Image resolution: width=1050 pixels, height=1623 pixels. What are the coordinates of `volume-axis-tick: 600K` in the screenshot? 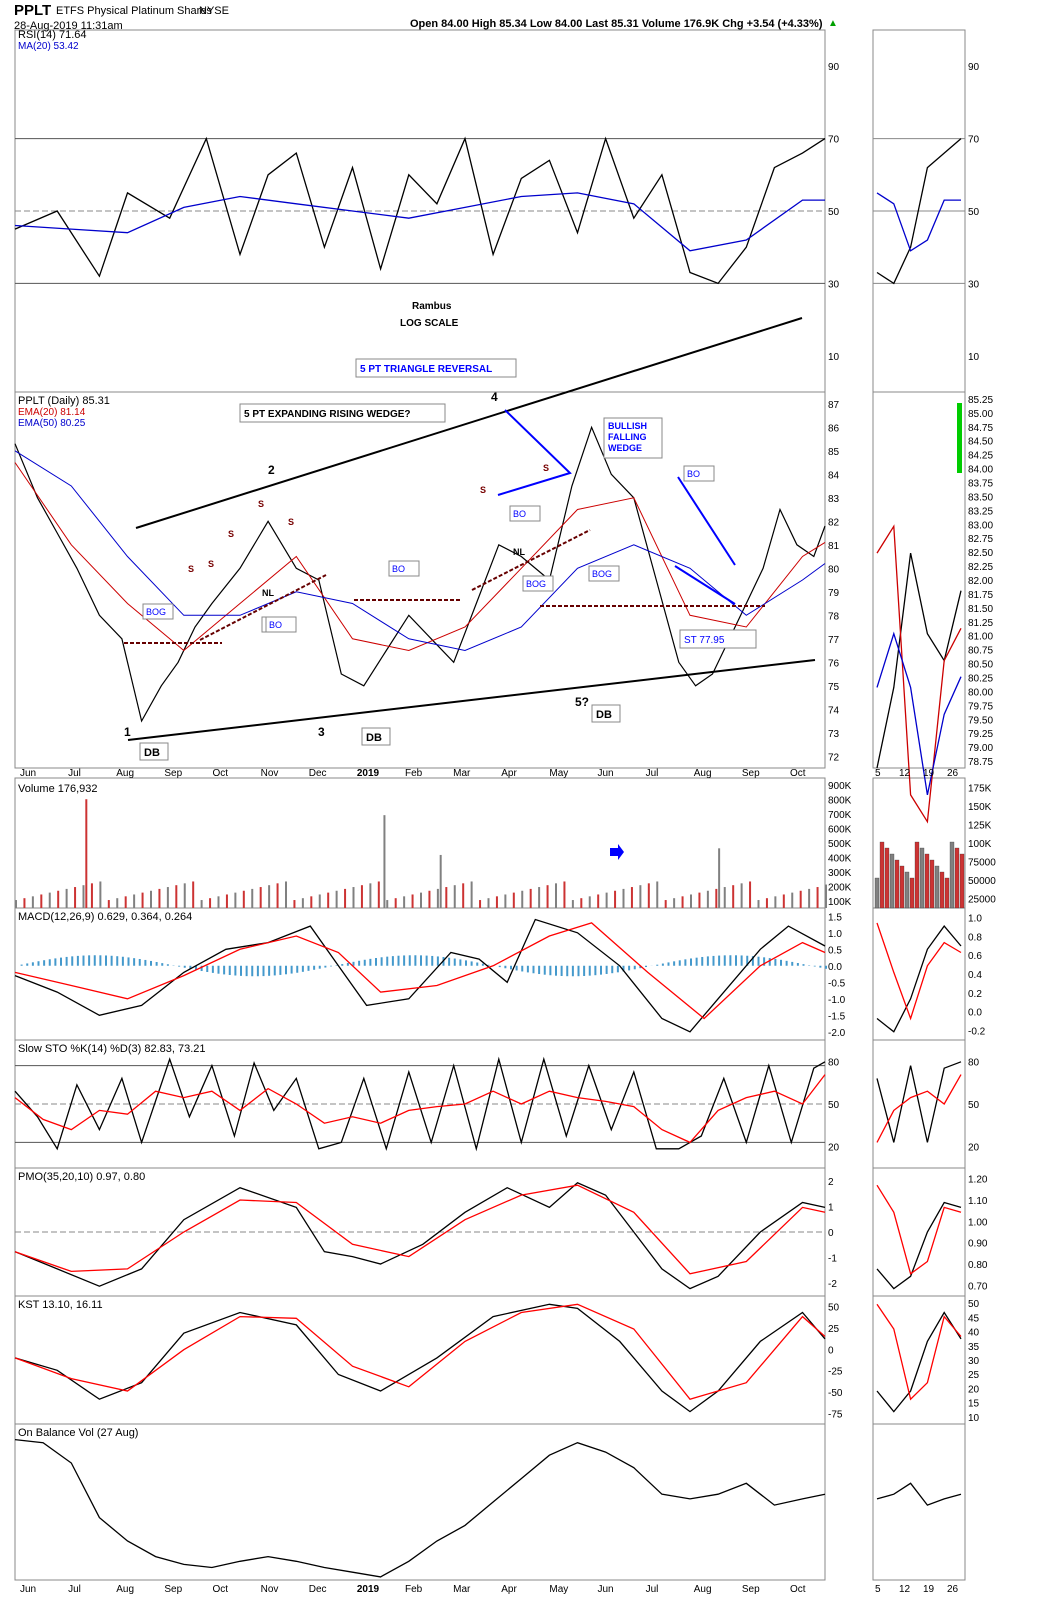 It's located at (840, 830).